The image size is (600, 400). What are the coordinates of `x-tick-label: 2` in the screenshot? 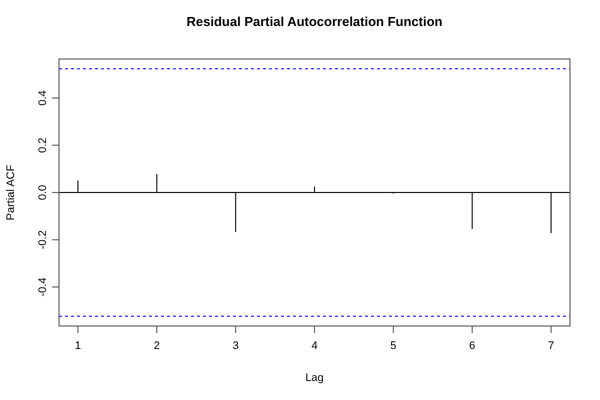 It's located at (157, 346).